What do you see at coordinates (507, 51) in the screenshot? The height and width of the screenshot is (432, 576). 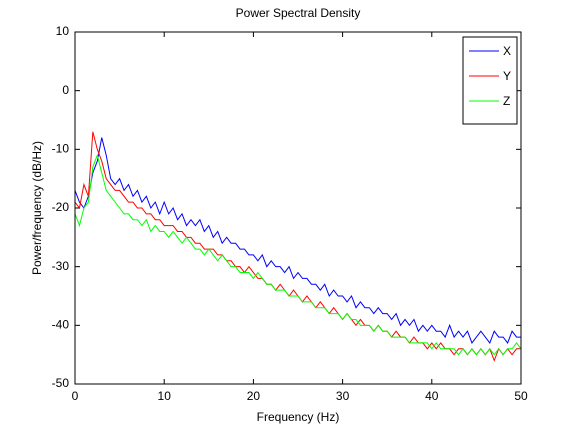 I see `legend-label: X` at bounding box center [507, 51].